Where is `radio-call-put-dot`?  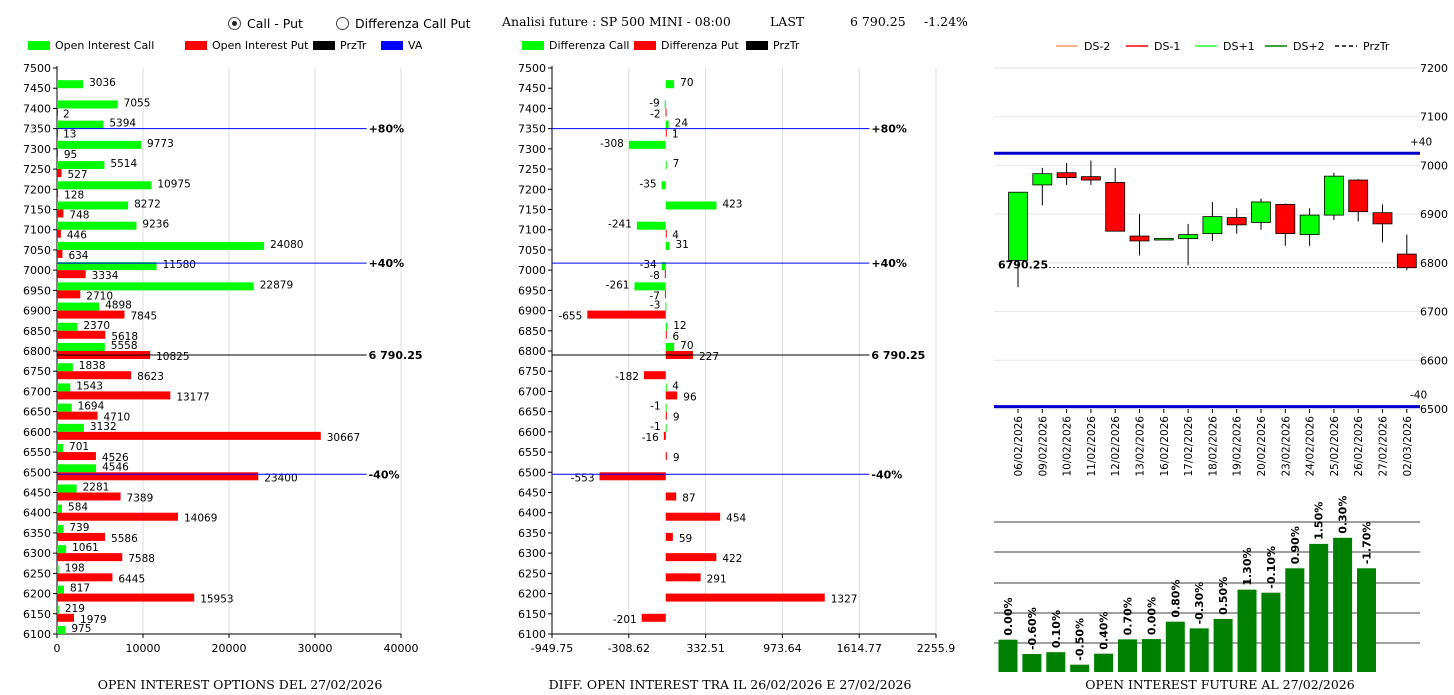
radio-call-put-dot is located at coordinates (234, 23).